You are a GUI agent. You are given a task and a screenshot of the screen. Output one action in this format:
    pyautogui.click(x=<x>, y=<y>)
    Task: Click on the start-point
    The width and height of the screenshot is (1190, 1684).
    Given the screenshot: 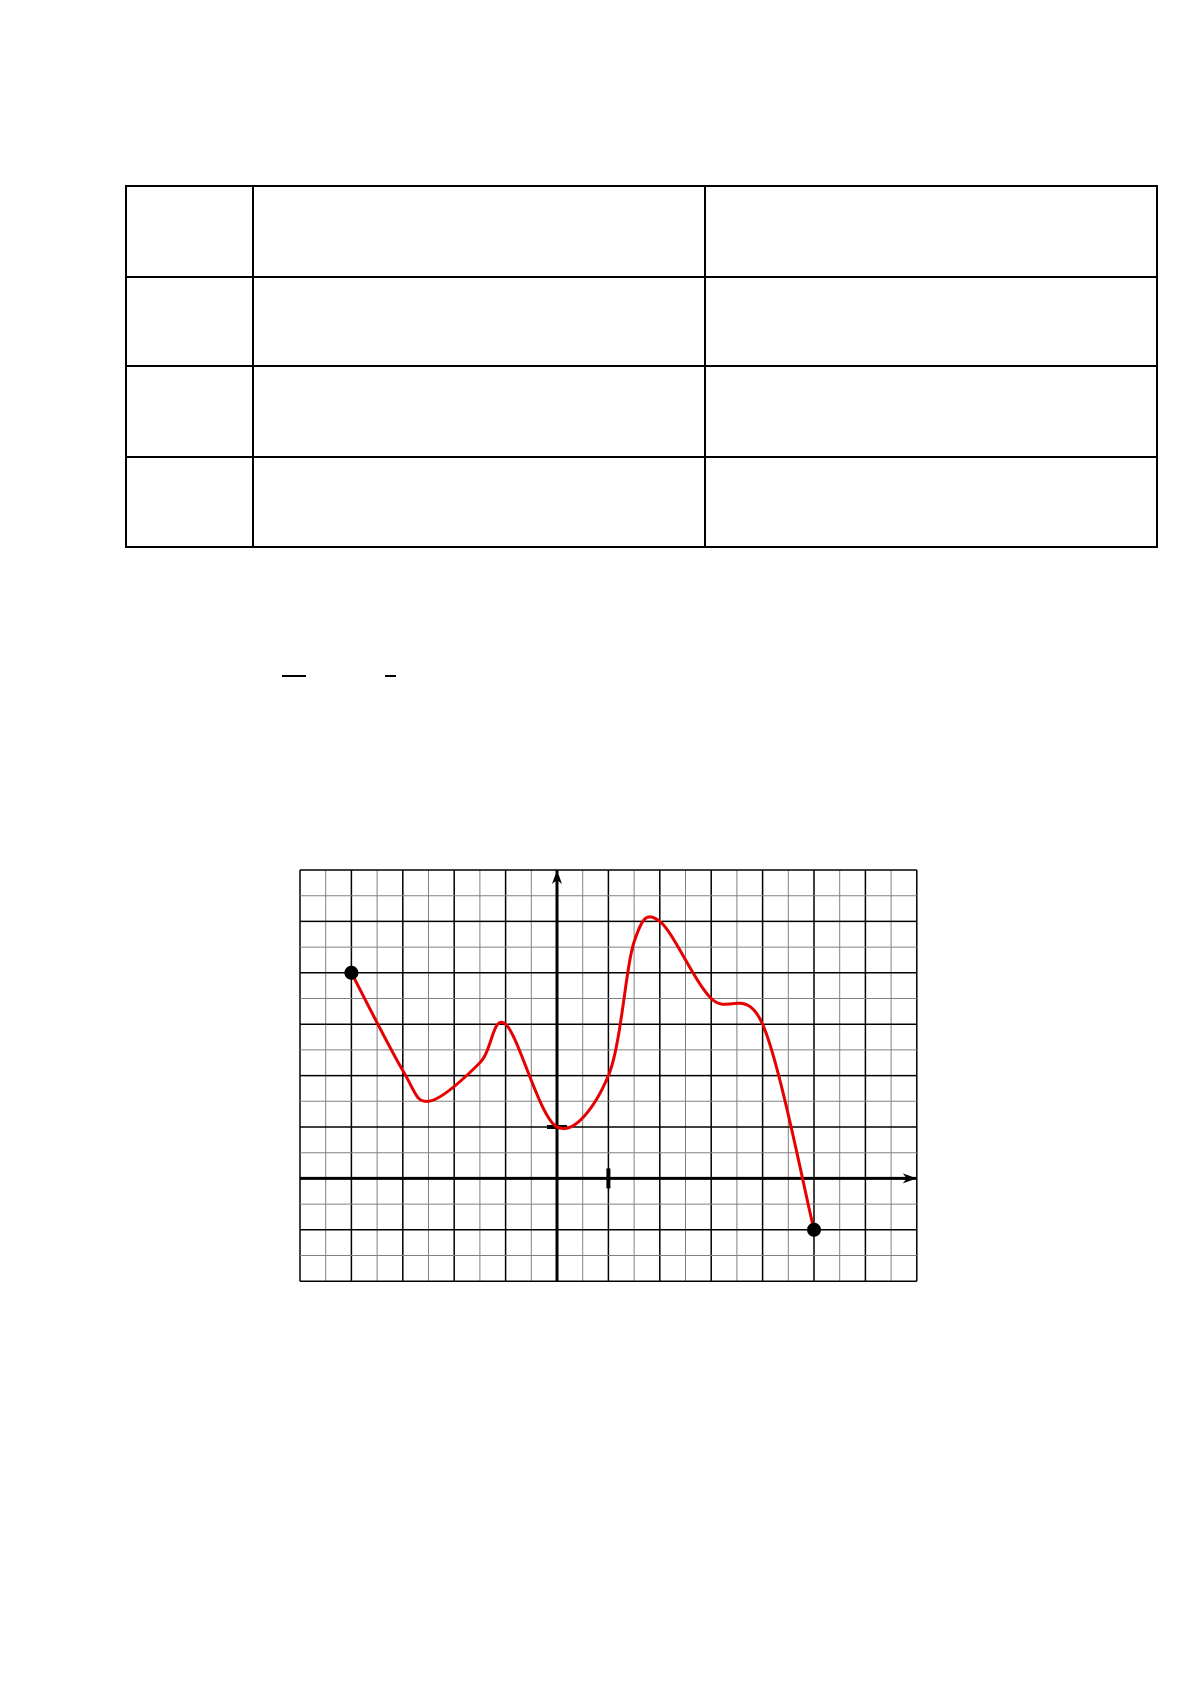 What is the action you would take?
    pyautogui.click(x=351, y=972)
    